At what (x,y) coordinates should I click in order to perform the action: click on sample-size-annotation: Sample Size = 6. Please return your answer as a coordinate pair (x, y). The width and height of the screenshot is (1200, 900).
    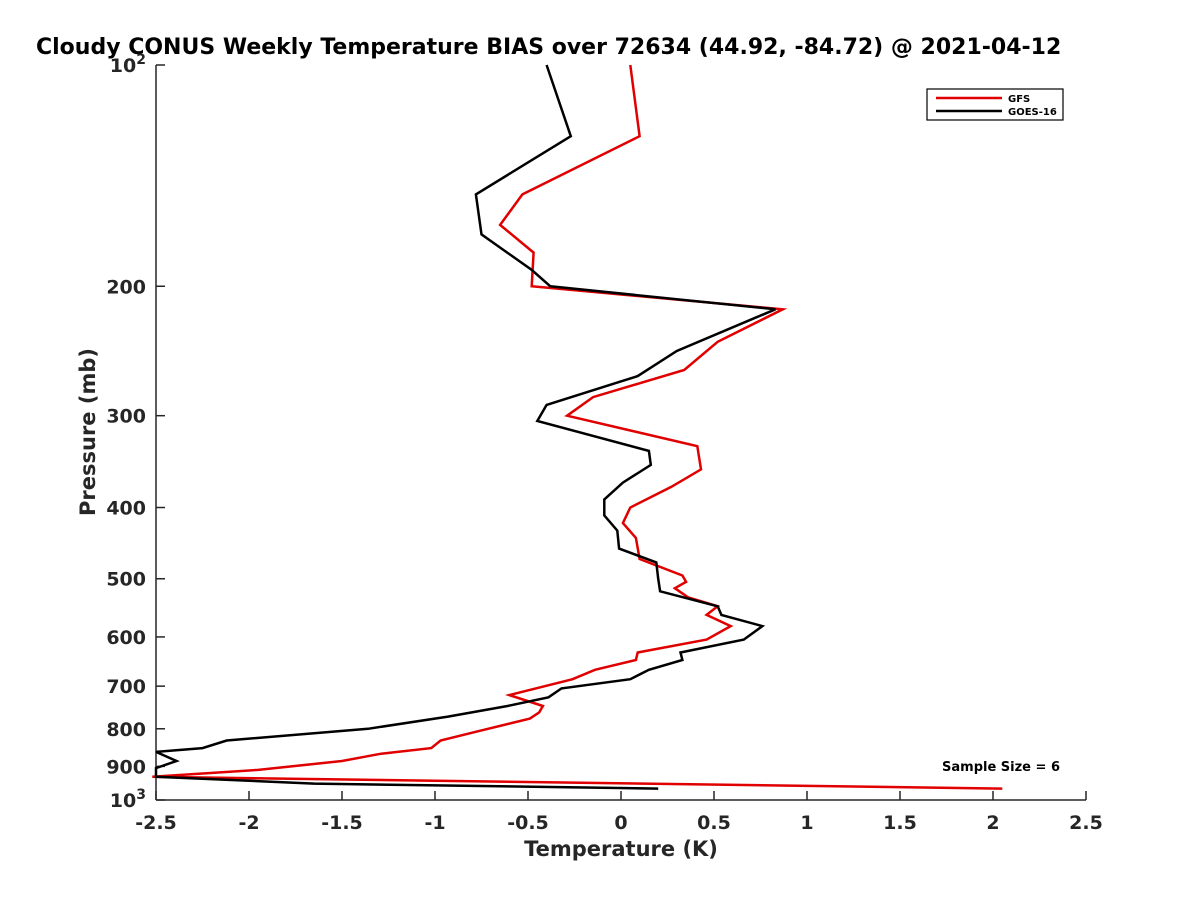
    Looking at the image, I should click on (1001, 767).